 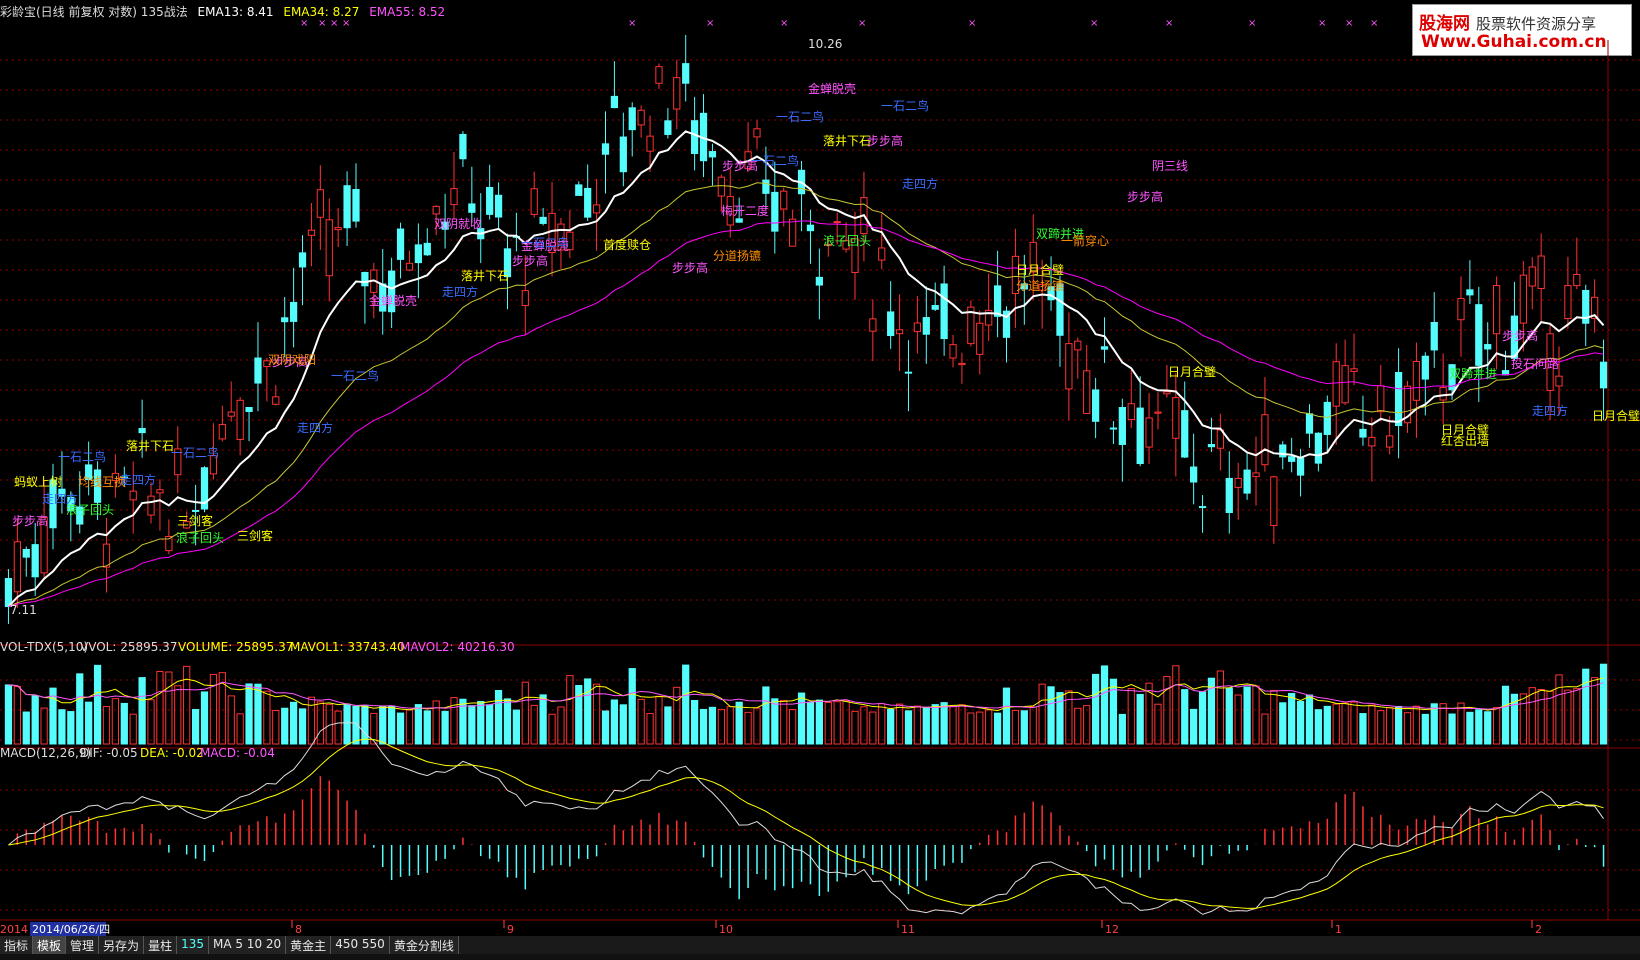 What do you see at coordinates (360, 945) in the screenshot?
I see `tab-8: 450 550` at bounding box center [360, 945].